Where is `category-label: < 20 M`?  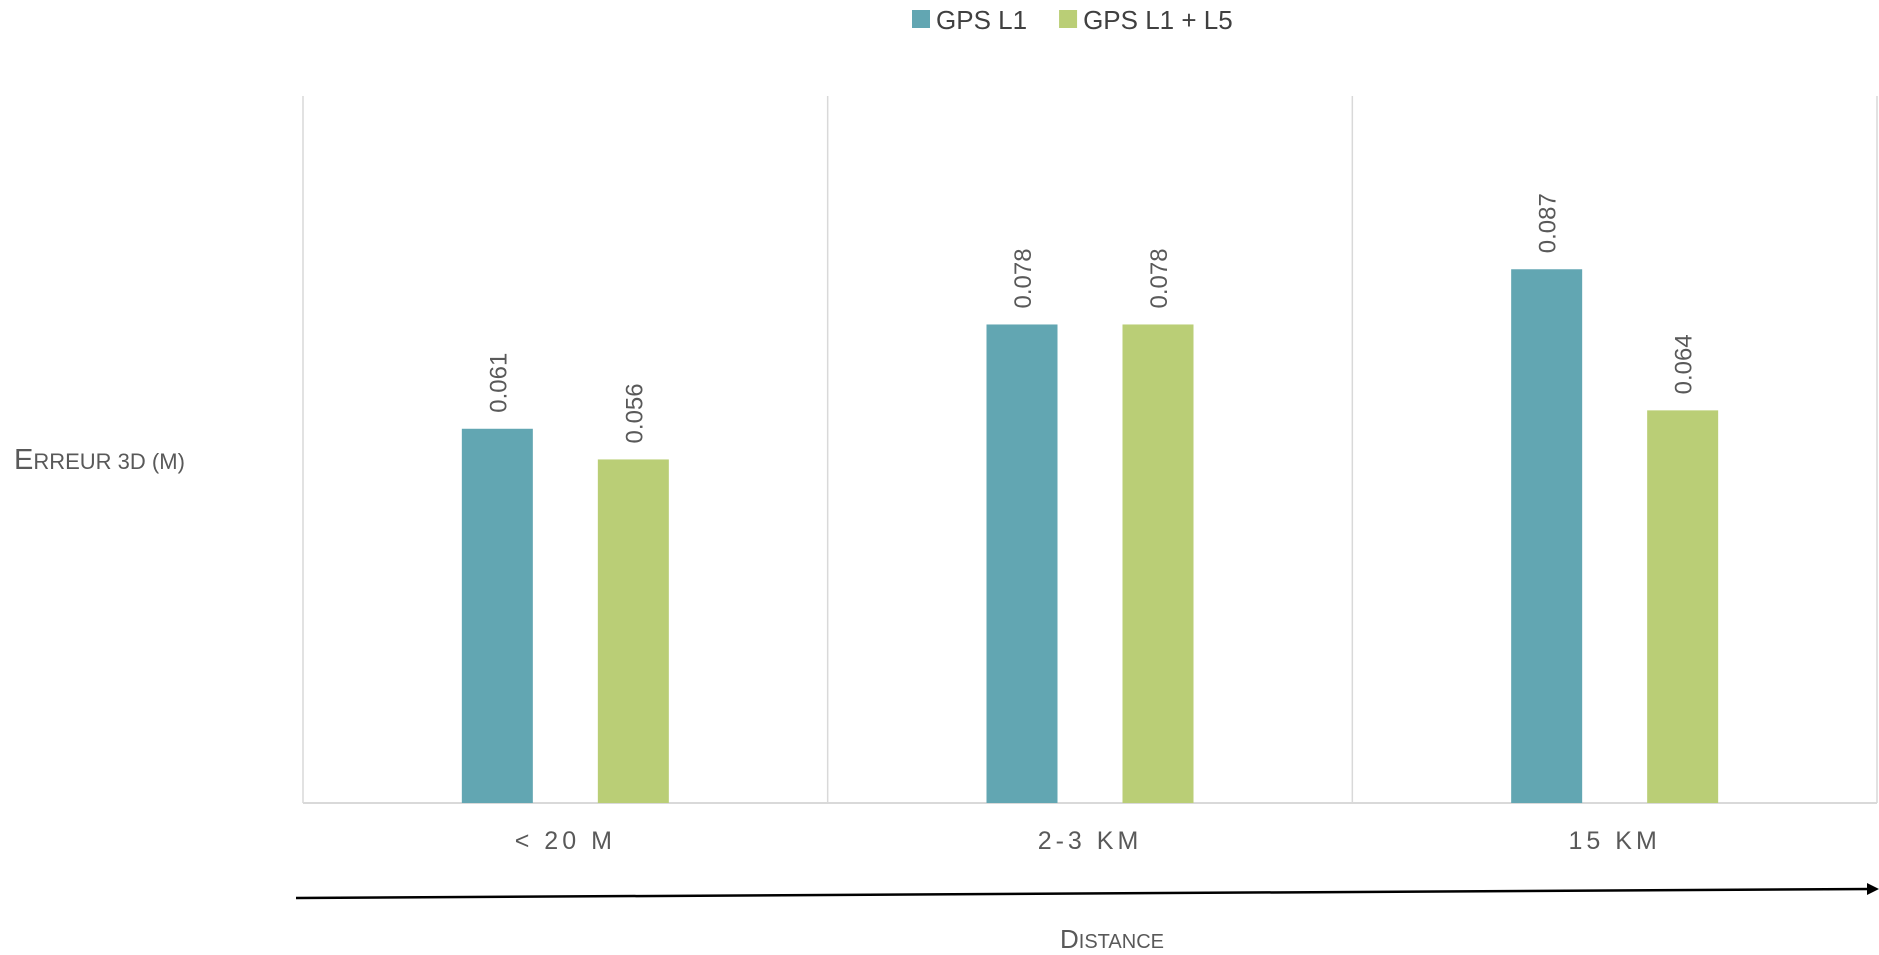
category-label: < 20 M is located at coordinates (565, 841).